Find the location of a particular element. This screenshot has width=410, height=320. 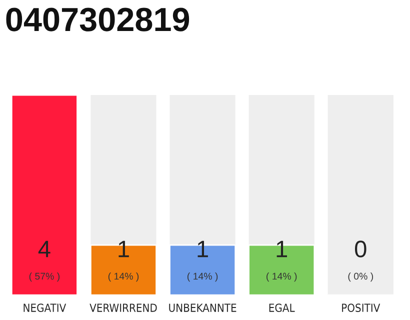

data-label: 4 is located at coordinates (44, 249).